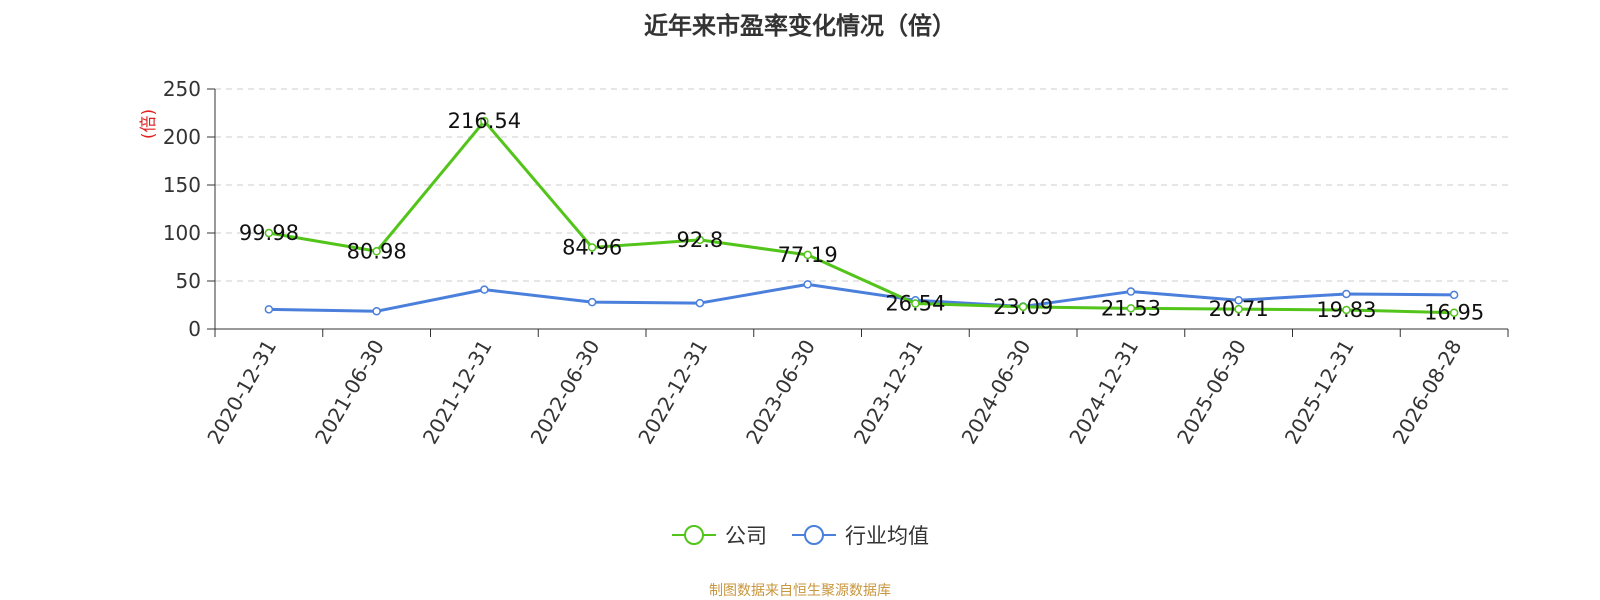 This screenshot has width=1600, height=600. I want to click on x-tick-label: 2021-06-30, so click(349, 392).